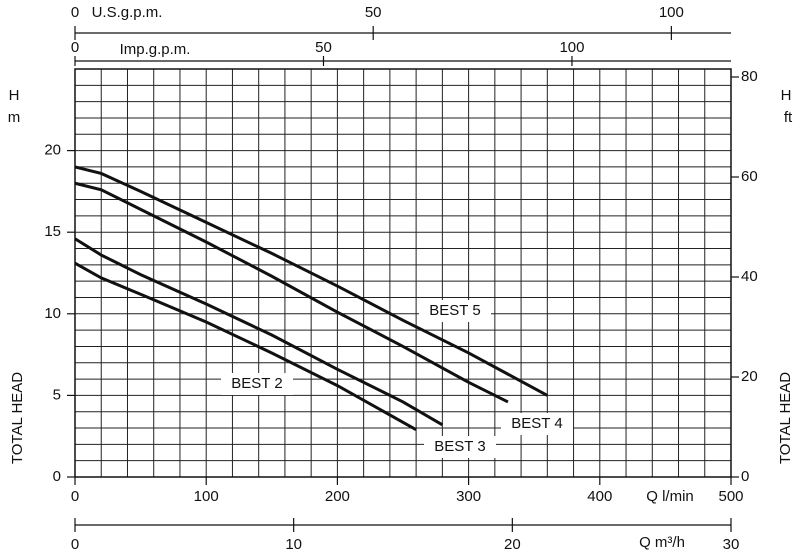 The image size is (803, 555). I want to click on y-label-top: H, so click(14, 95).